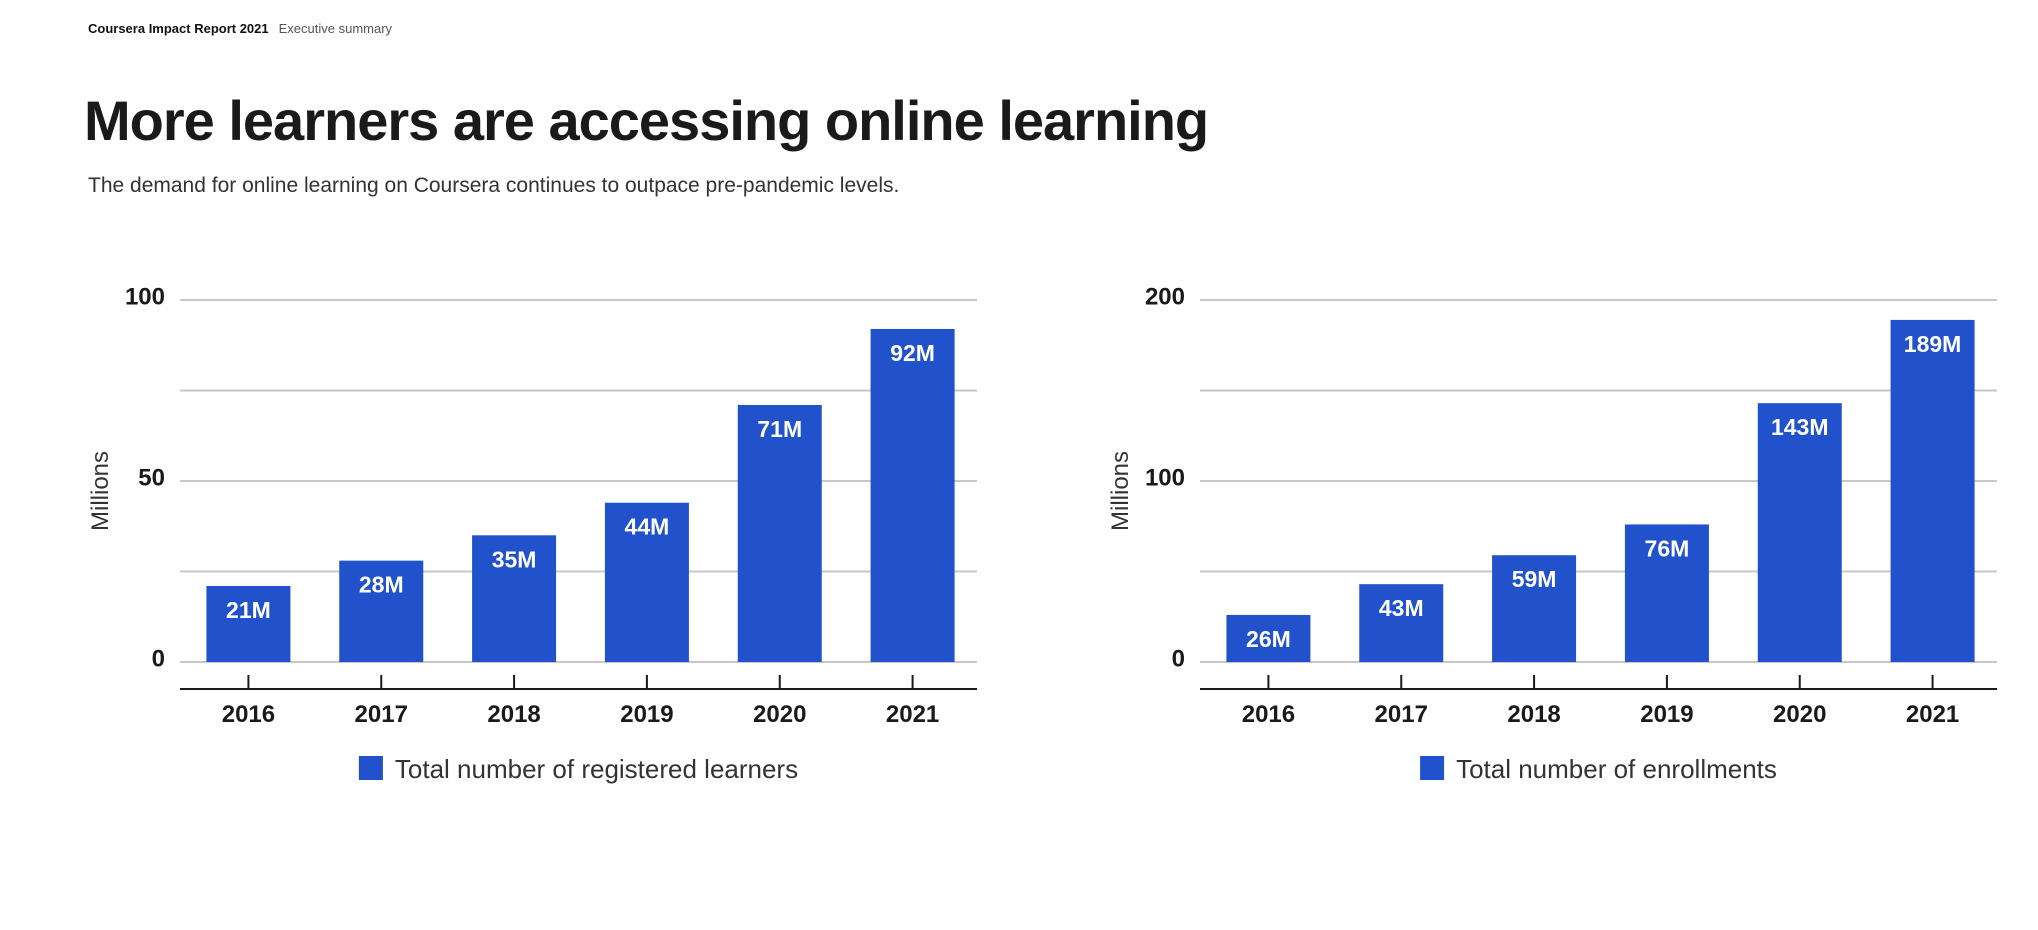 The height and width of the screenshot is (930, 2038). Describe the element at coordinates (1534, 608) in the screenshot. I see `enrollments-bar-2018` at that location.